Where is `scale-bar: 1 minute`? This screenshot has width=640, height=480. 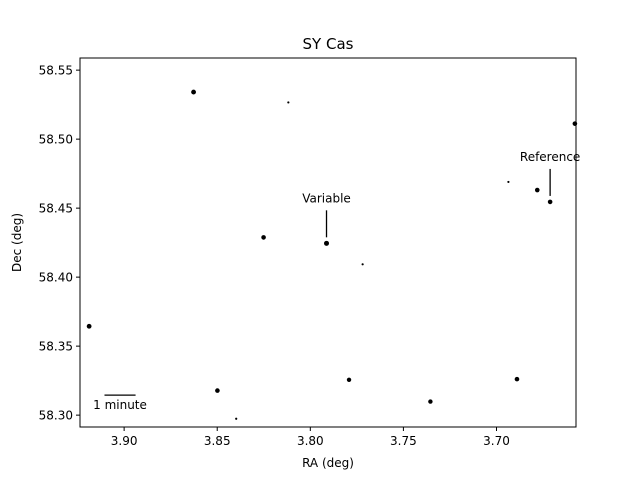 scale-bar: 1 minute is located at coordinates (120, 403).